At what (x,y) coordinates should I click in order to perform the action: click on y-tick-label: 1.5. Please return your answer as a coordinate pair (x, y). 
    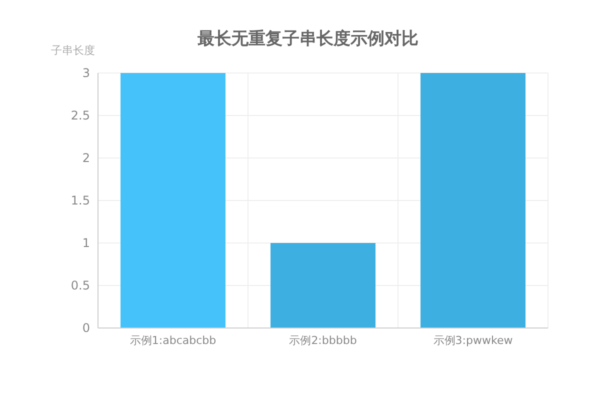
    Looking at the image, I should click on (80, 201).